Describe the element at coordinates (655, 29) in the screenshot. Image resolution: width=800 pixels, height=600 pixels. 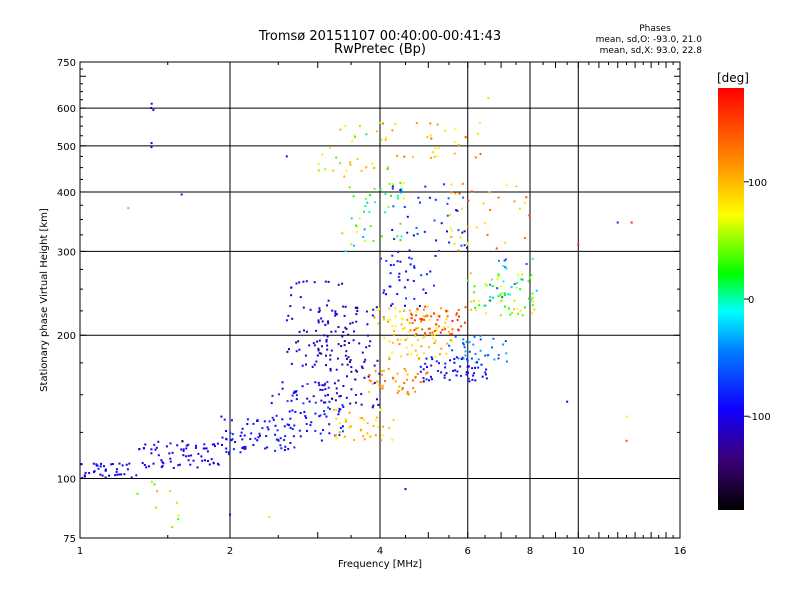
I see `phase-info-heading: Phases` at that location.